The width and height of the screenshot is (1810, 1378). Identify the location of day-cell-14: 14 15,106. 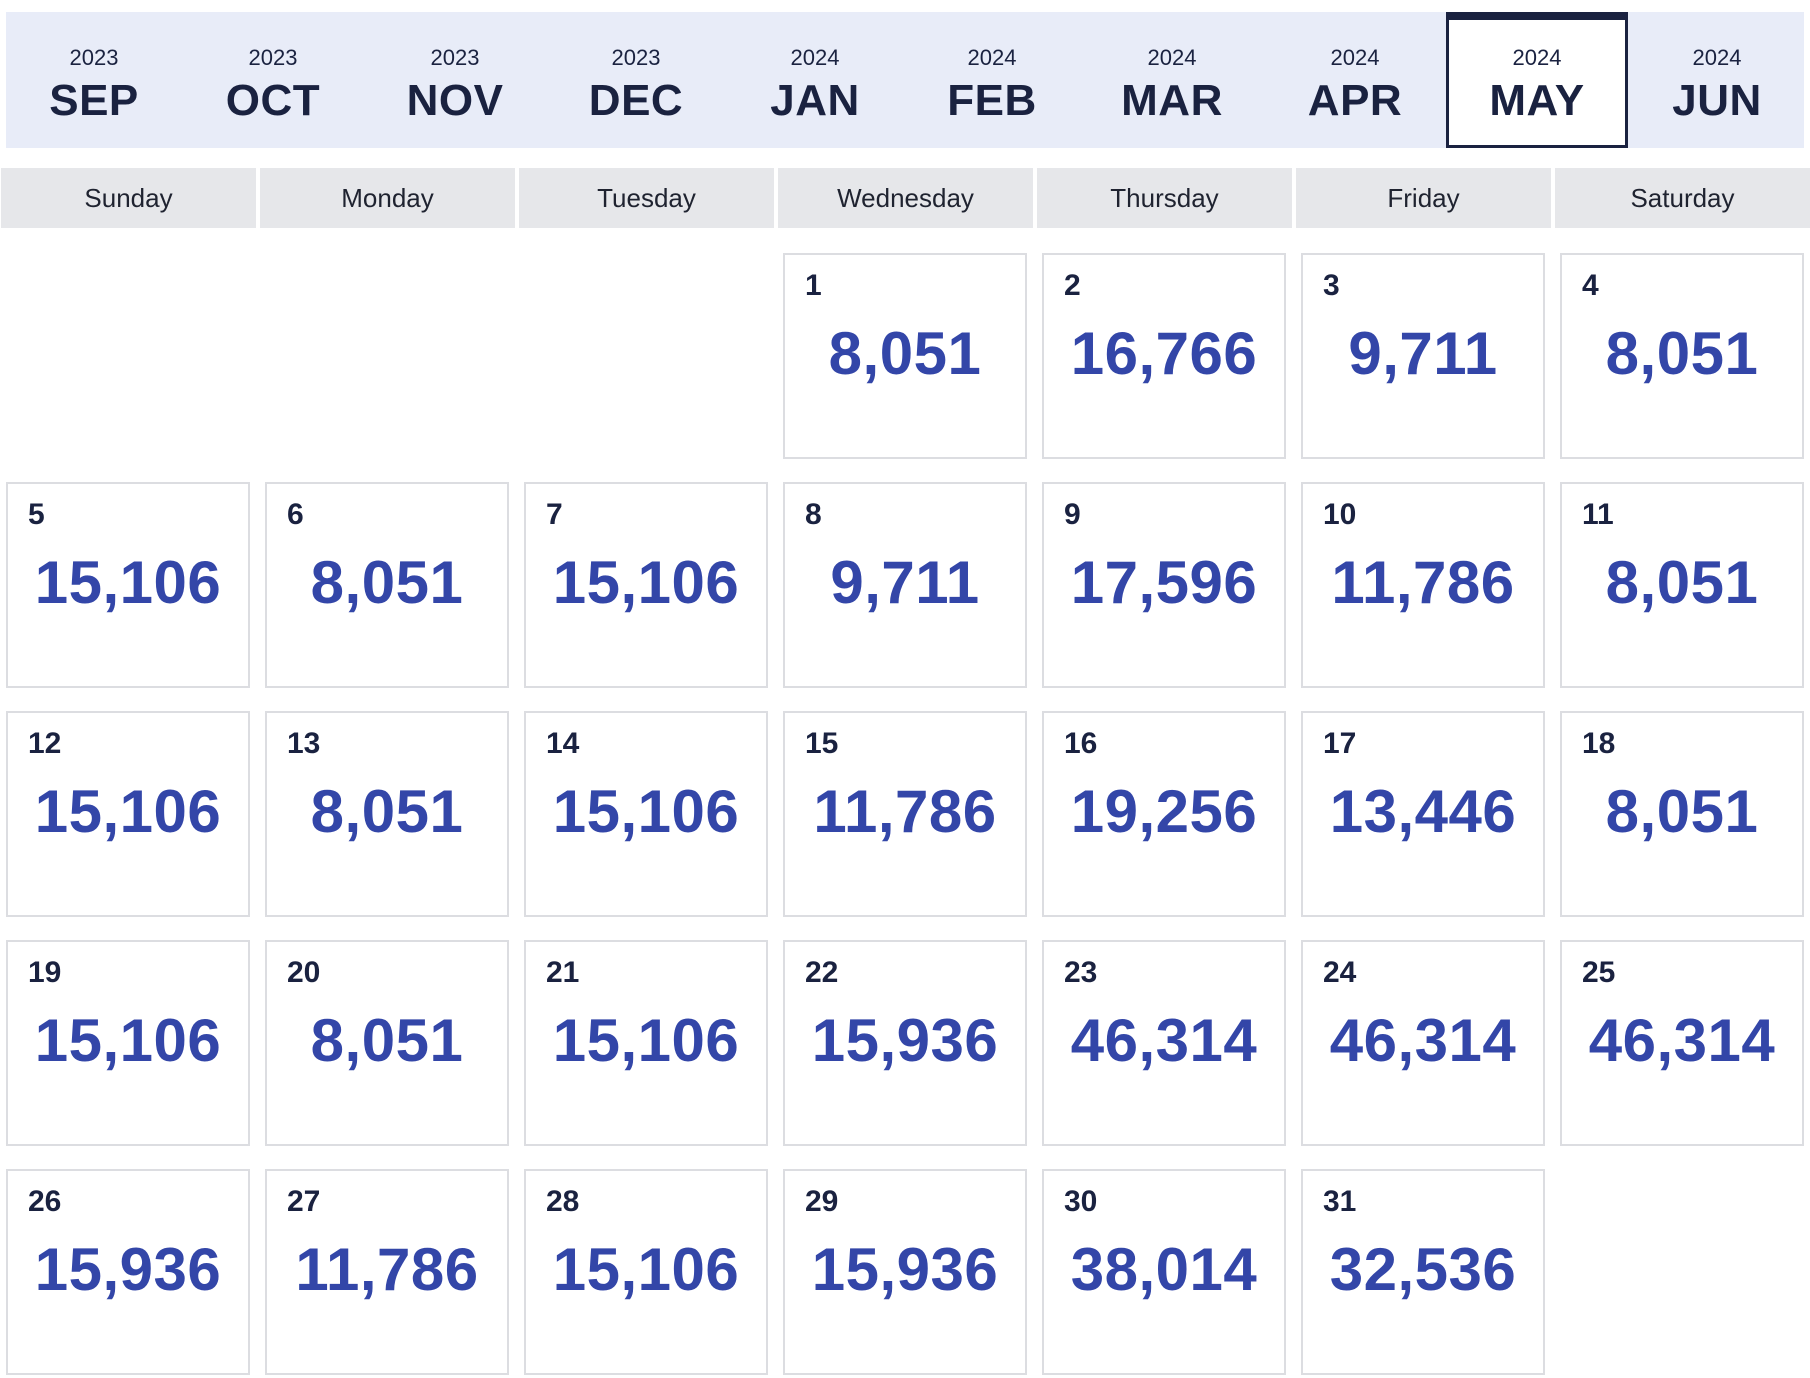
(646, 814).